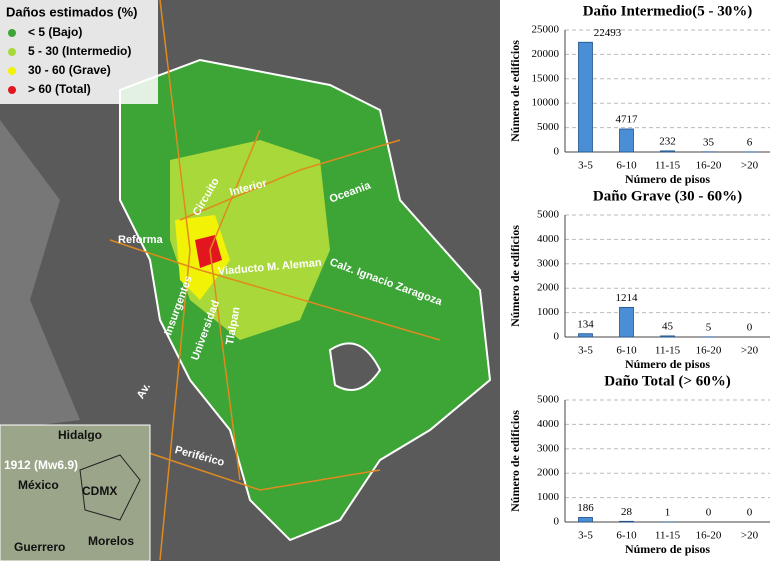 The width and height of the screenshot is (774, 566). What do you see at coordinates (79, 51) in the screenshot?
I see `legend-label: 5 - 30 (Intermedio)` at bounding box center [79, 51].